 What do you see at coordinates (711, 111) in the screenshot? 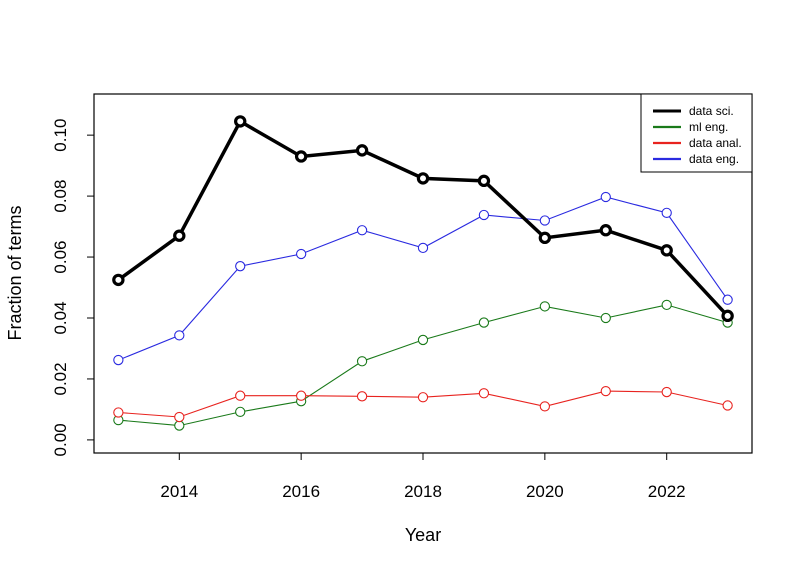
I see `legend-label: data sci.` at bounding box center [711, 111].